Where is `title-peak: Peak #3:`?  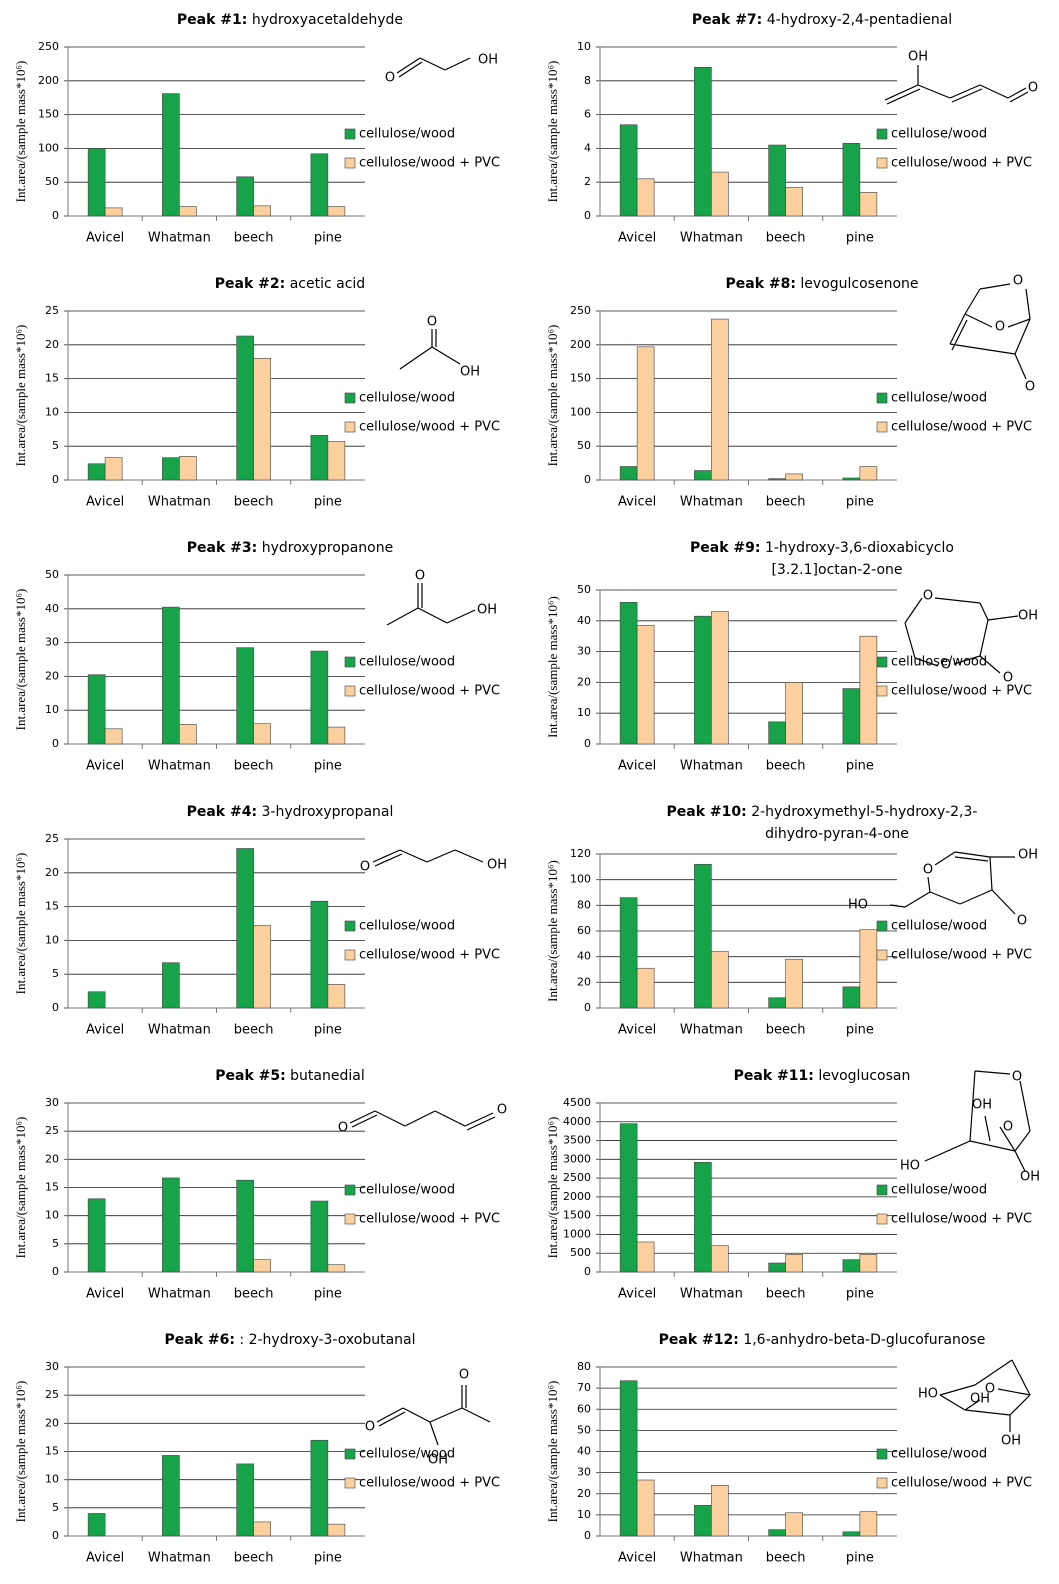 title-peak: Peak #3: is located at coordinates (222, 548).